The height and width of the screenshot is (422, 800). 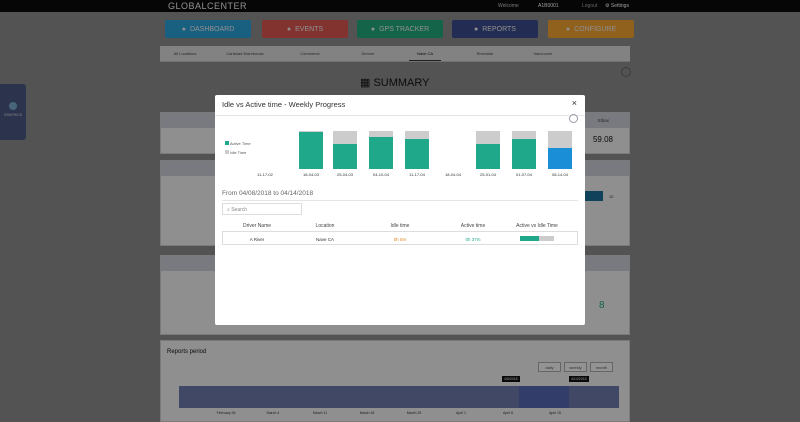 I want to click on column-header: Idle time, so click(x=400, y=226).